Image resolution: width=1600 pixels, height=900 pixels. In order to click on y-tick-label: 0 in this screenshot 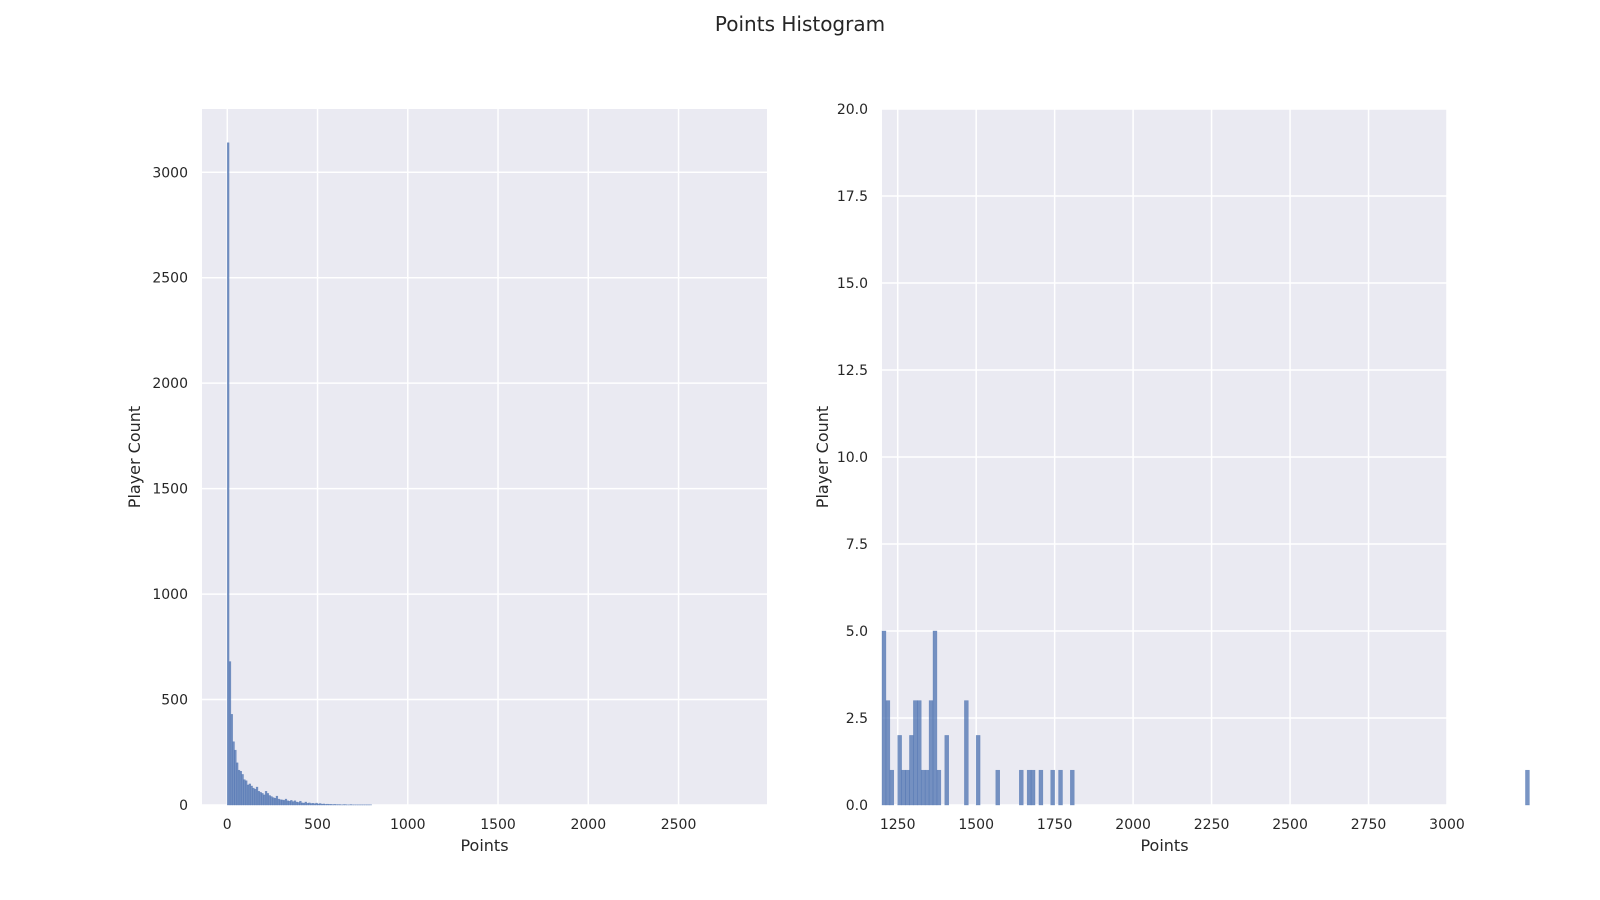, I will do `click(183, 806)`.